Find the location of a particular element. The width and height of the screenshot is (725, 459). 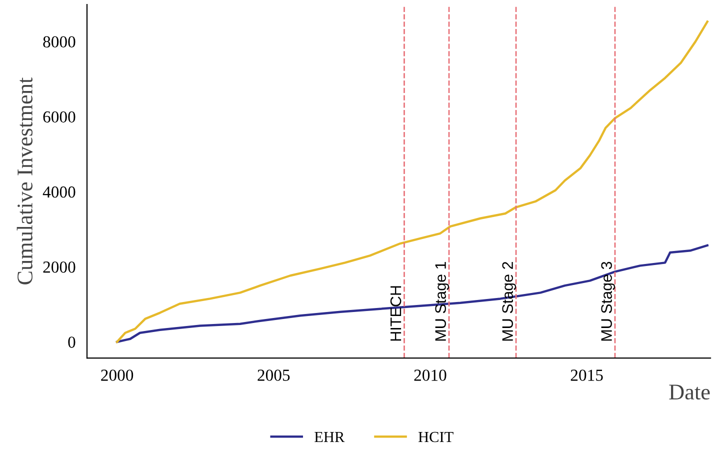

x-tick-label: 2010 is located at coordinates (430, 375).